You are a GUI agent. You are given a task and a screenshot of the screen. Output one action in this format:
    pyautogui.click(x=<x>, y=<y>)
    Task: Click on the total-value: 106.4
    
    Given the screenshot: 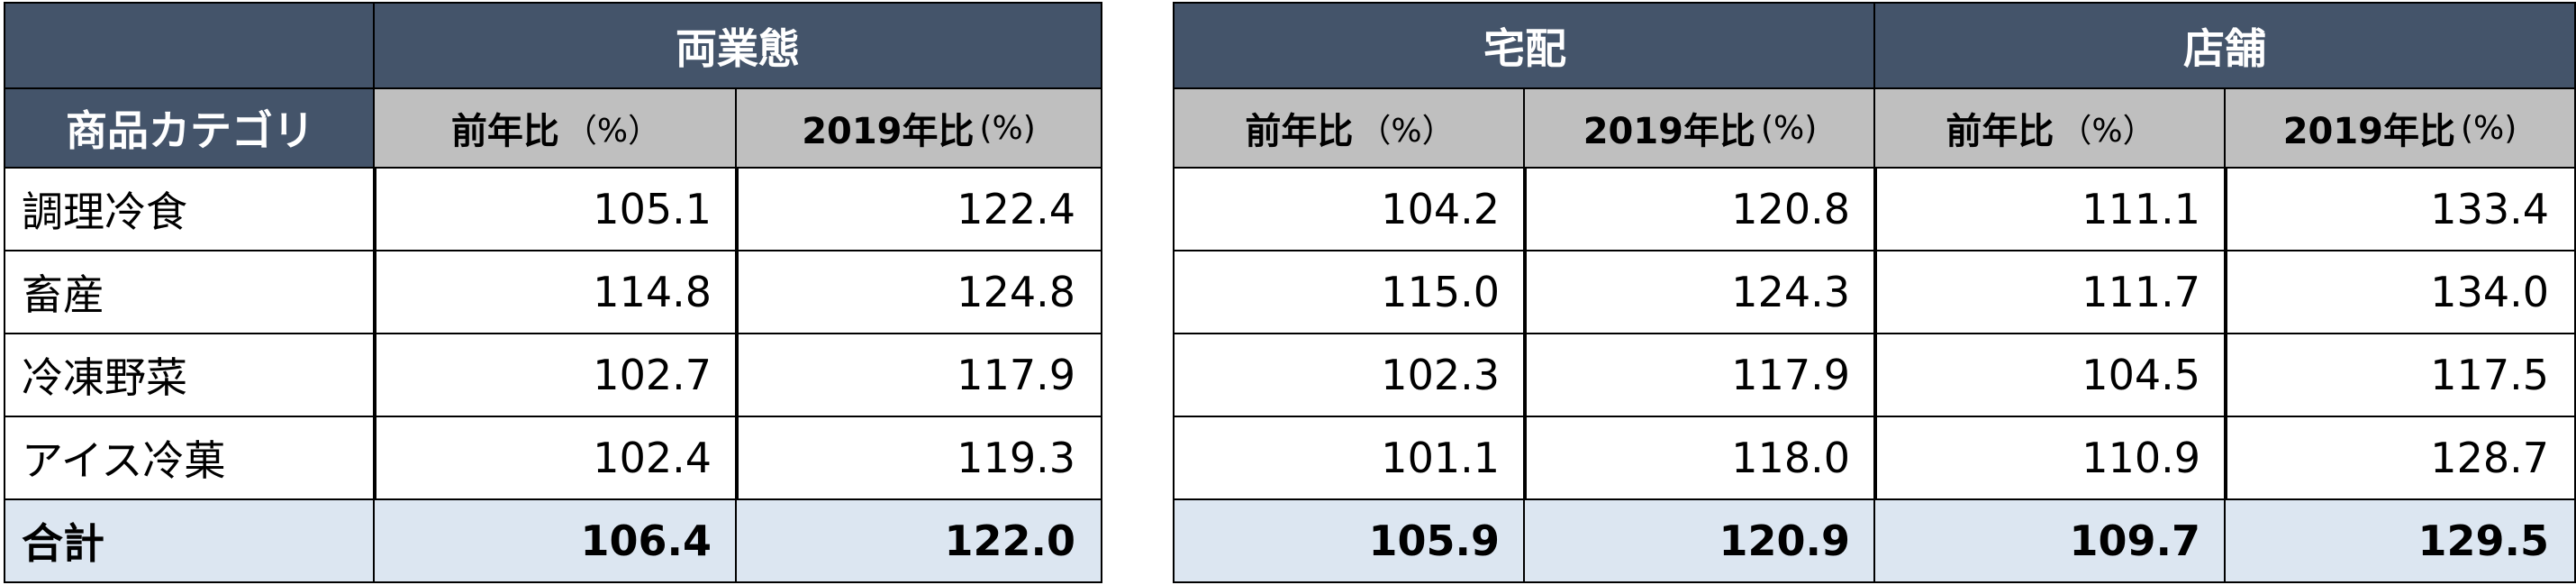 What is the action you would take?
    pyautogui.click(x=556, y=540)
    